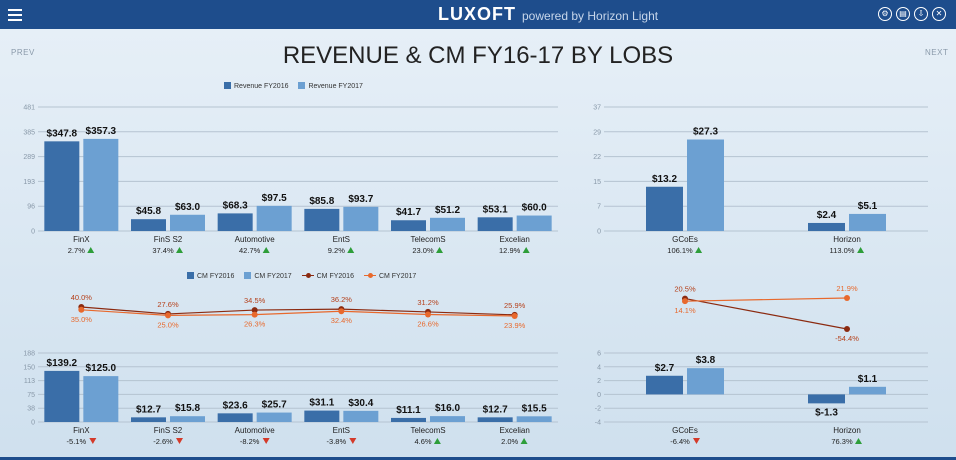 The width and height of the screenshot is (956, 460). I want to click on export-icon: ⇩, so click(921, 14).